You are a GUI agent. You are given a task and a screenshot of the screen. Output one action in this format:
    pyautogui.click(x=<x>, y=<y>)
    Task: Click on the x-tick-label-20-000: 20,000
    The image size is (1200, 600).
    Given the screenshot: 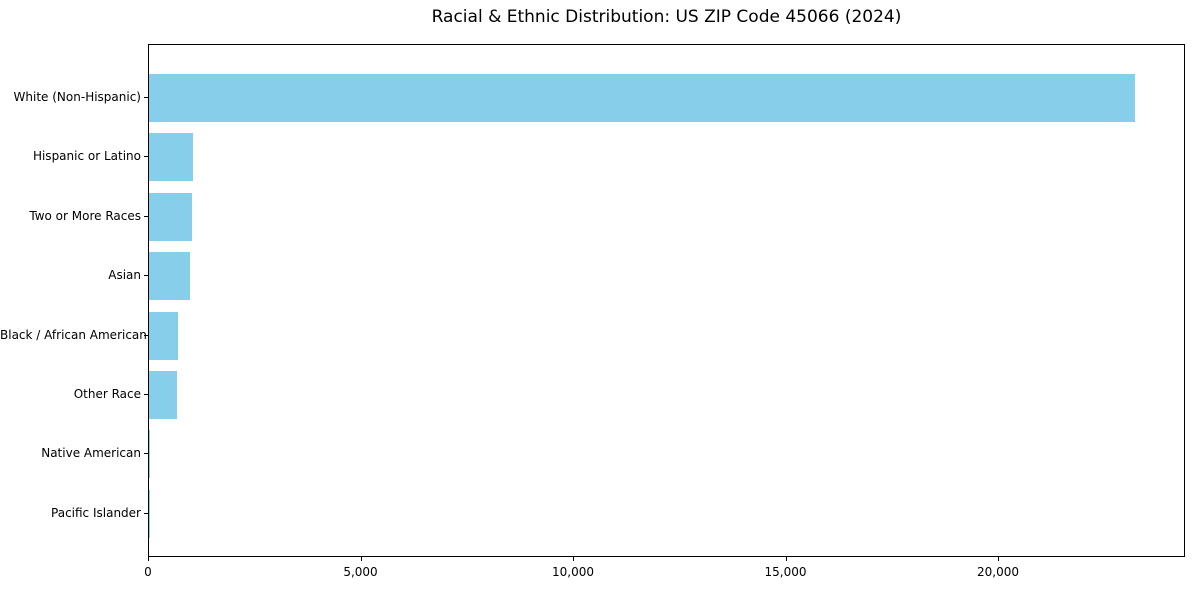 What is the action you would take?
    pyautogui.click(x=998, y=572)
    